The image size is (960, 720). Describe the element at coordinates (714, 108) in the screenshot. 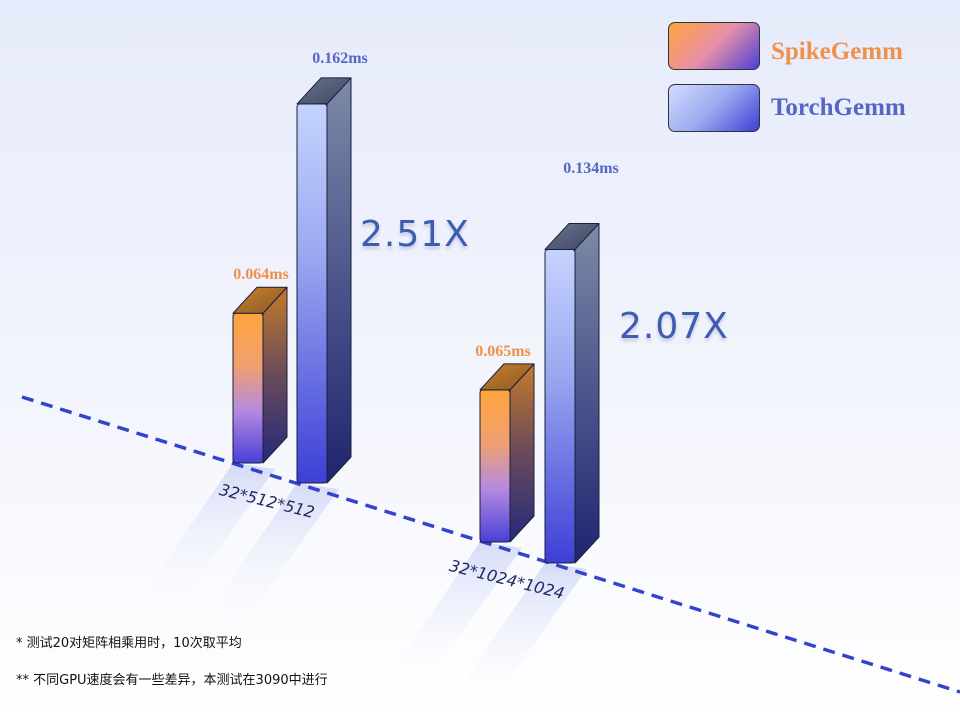

I see `legend-swatch-torchgemm` at that location.